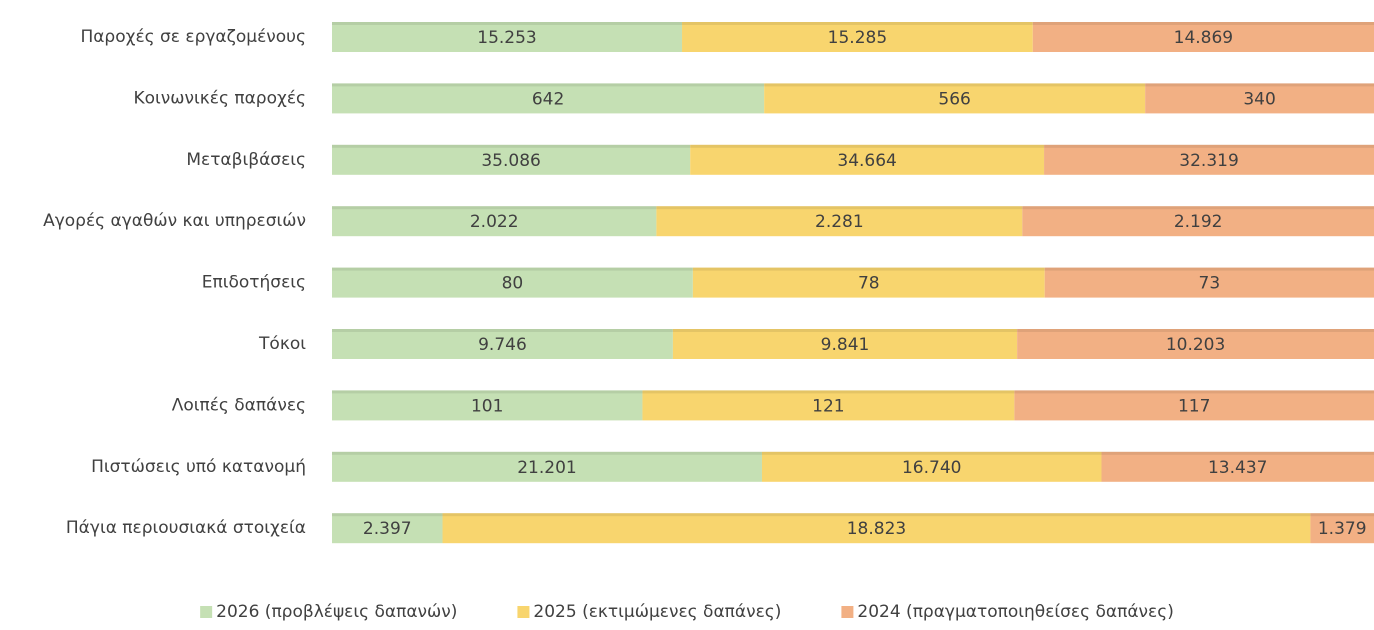 The height and width of the screenshot is (630, 1374). I want to click on data-label: 566, so click(954, 99).